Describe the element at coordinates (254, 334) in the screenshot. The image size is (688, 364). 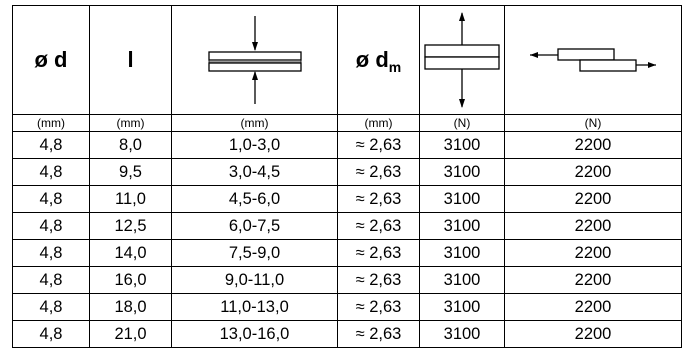
I see `cell-grip-range: 13,0-16,0` at that location.